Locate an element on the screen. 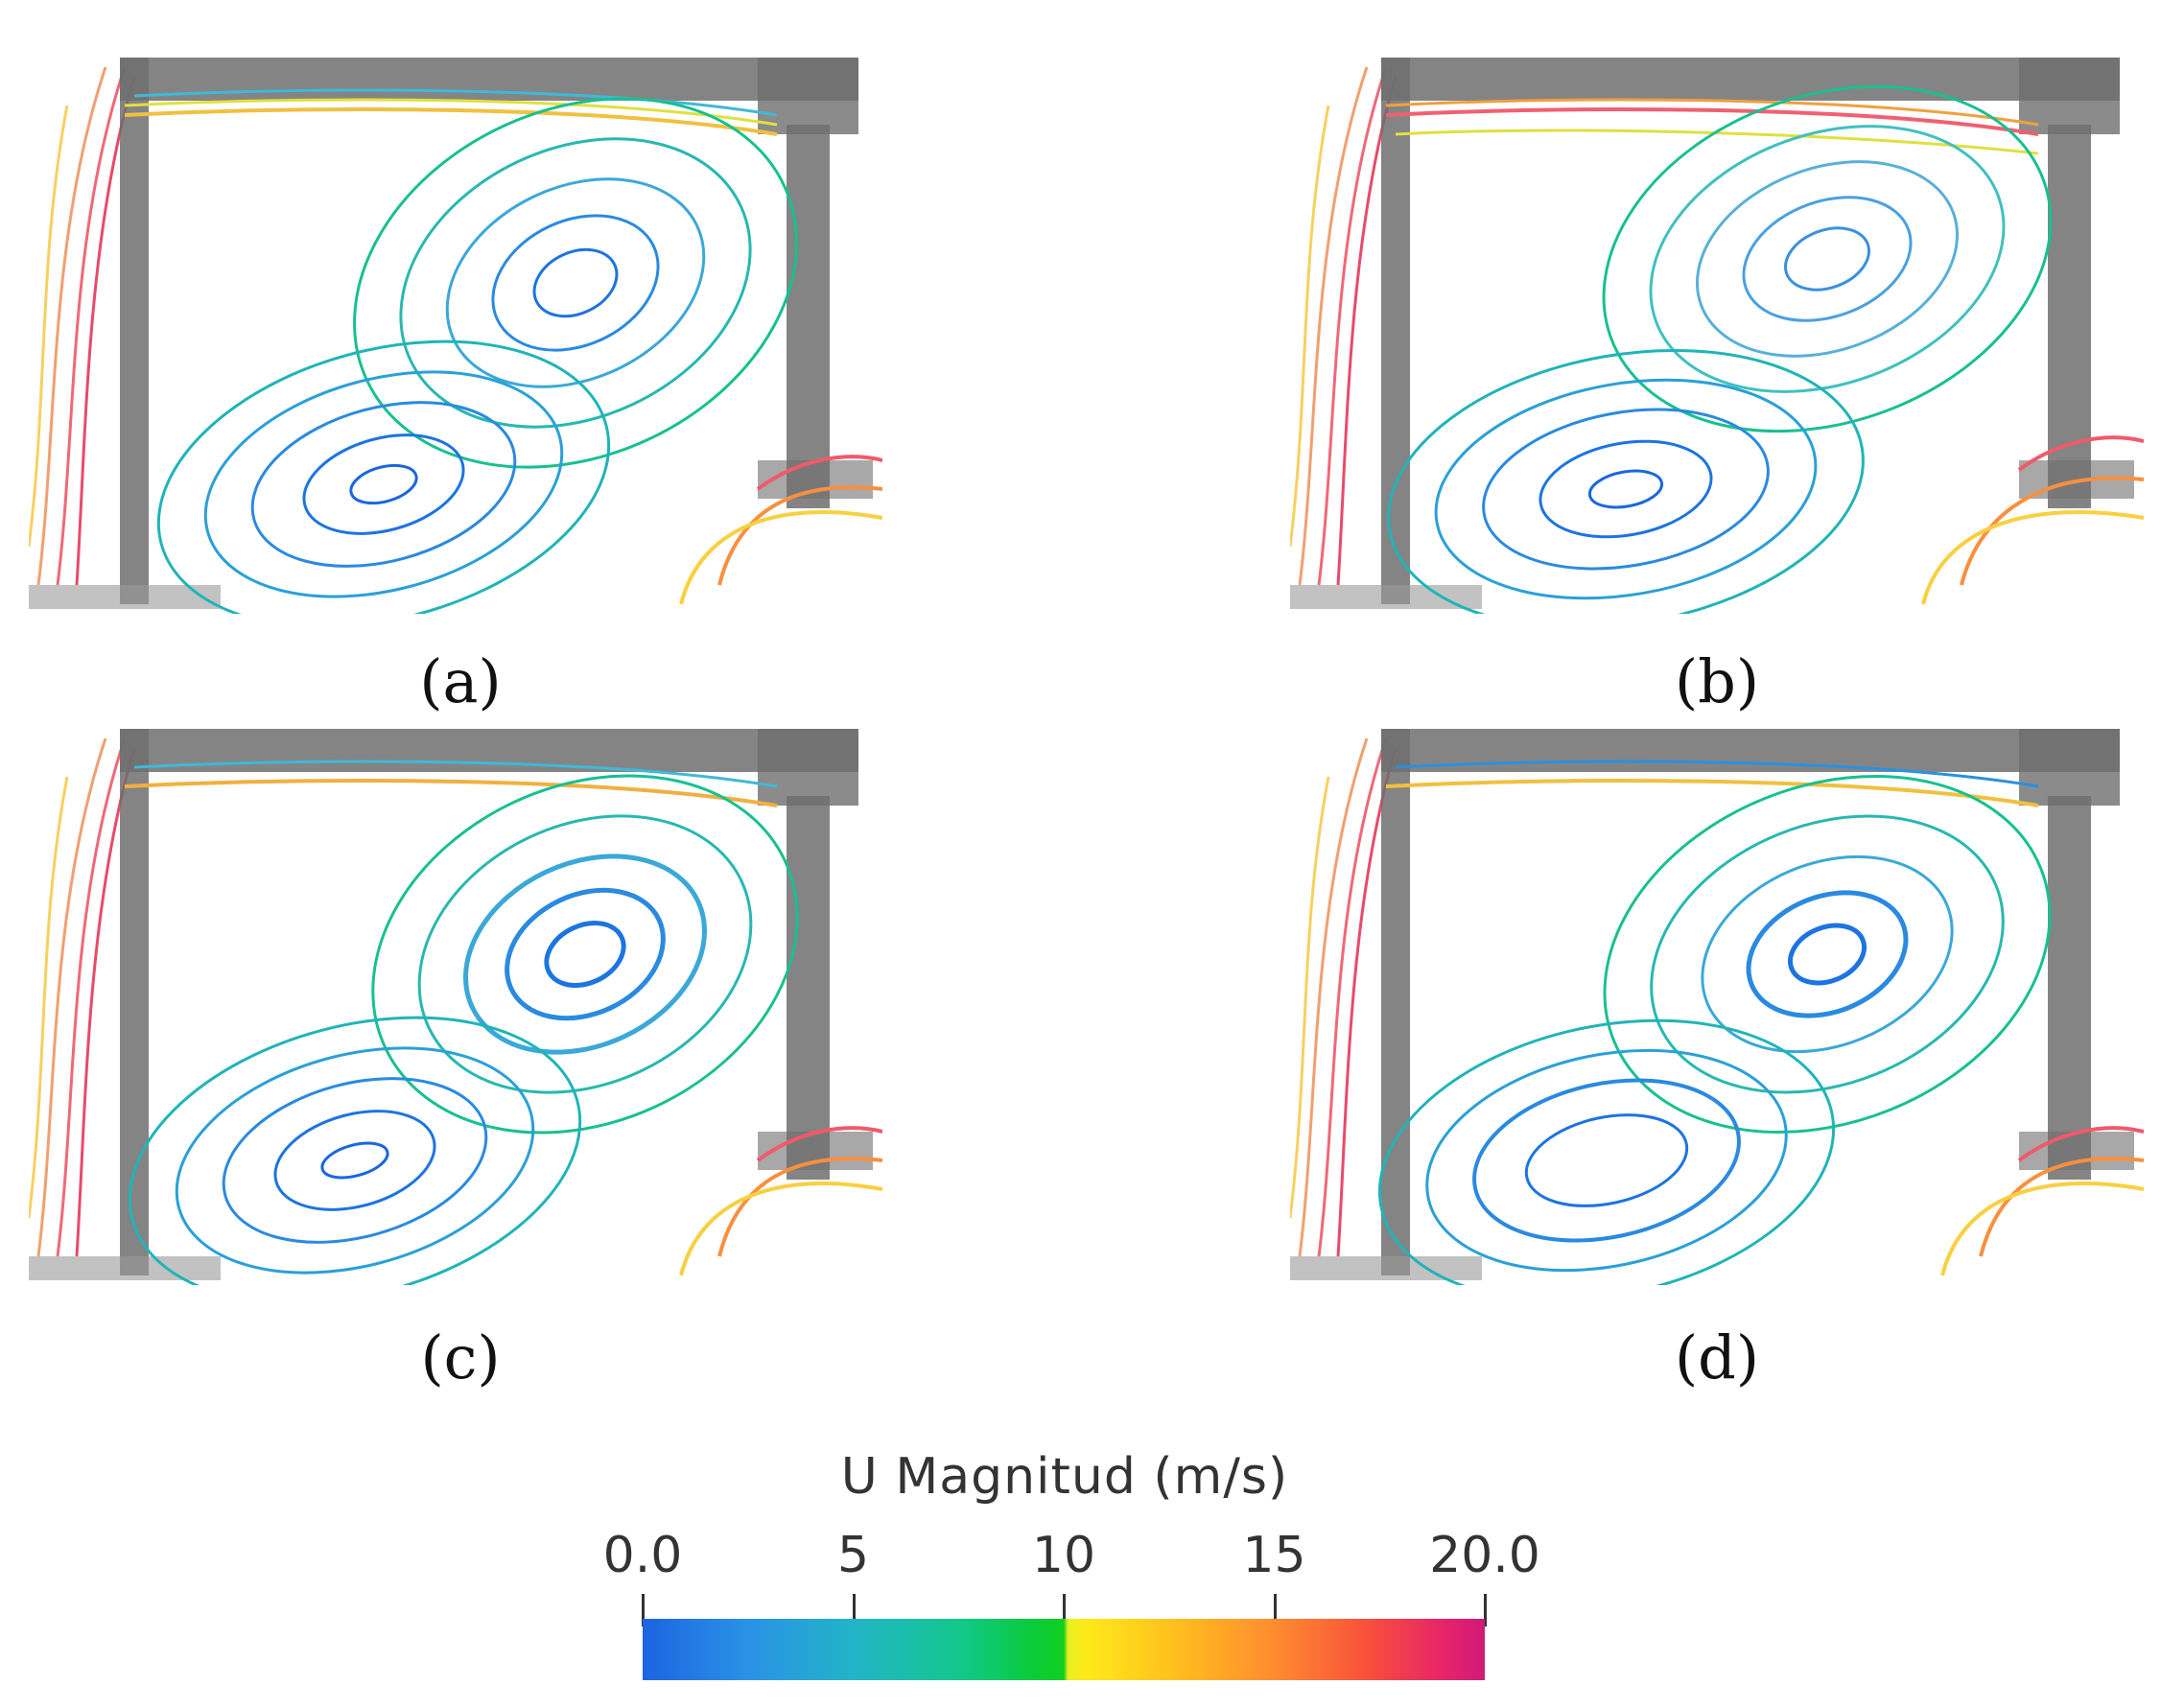 Image resolution: width=2161 pixels, height=1708 pixels. panel-caption-a: (a) is located at coordinates (460, 681).